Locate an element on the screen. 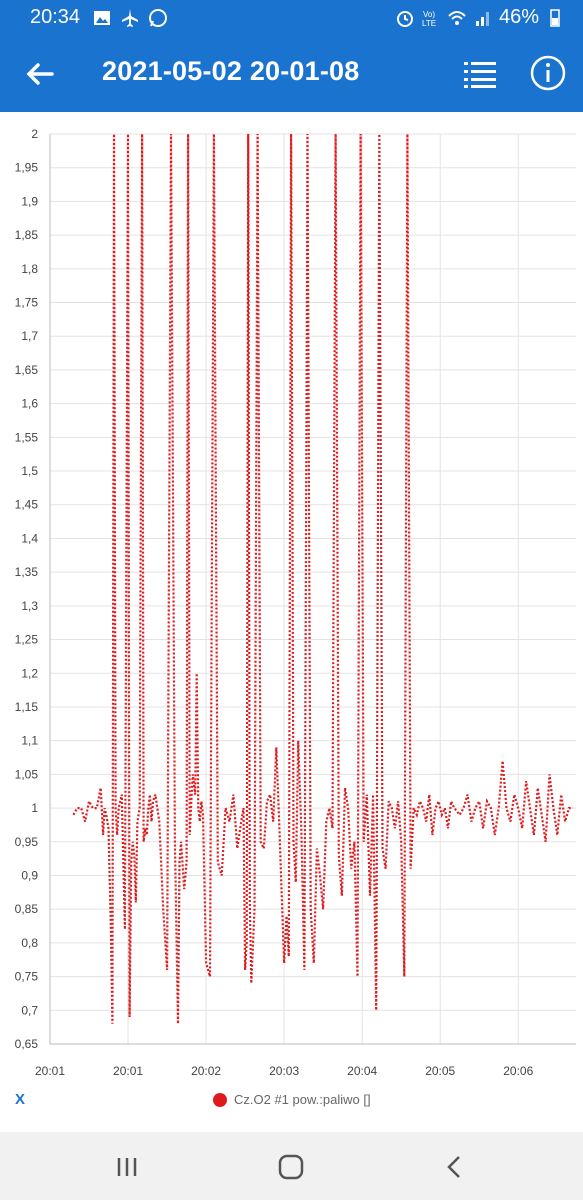 The height and width of the screenshot is (1200, 583). y-tick-label: 0,8 is located at coordinates (29, 943).